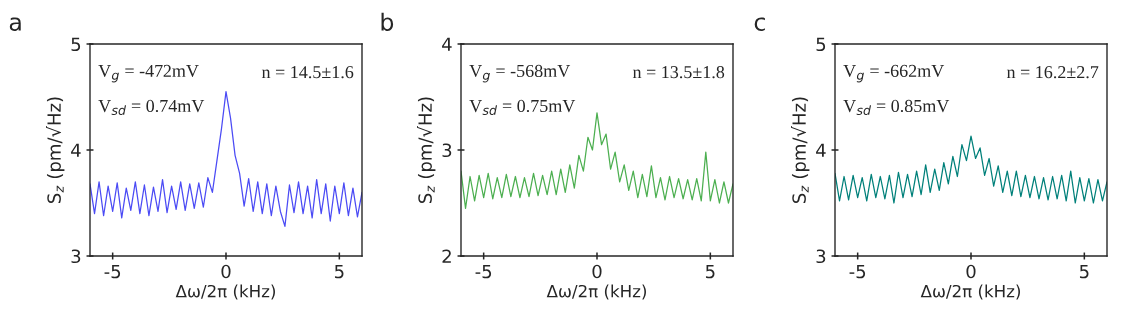  I want to click on y-tick-label: 2, so click(446, 256).